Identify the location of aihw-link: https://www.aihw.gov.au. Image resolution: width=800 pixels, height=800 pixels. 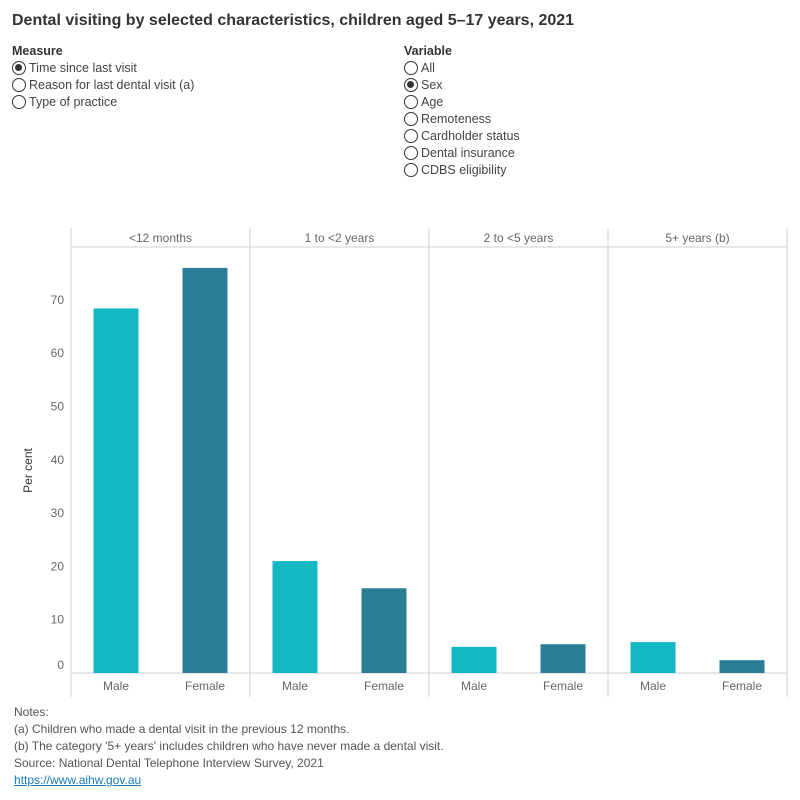
(78, 780).